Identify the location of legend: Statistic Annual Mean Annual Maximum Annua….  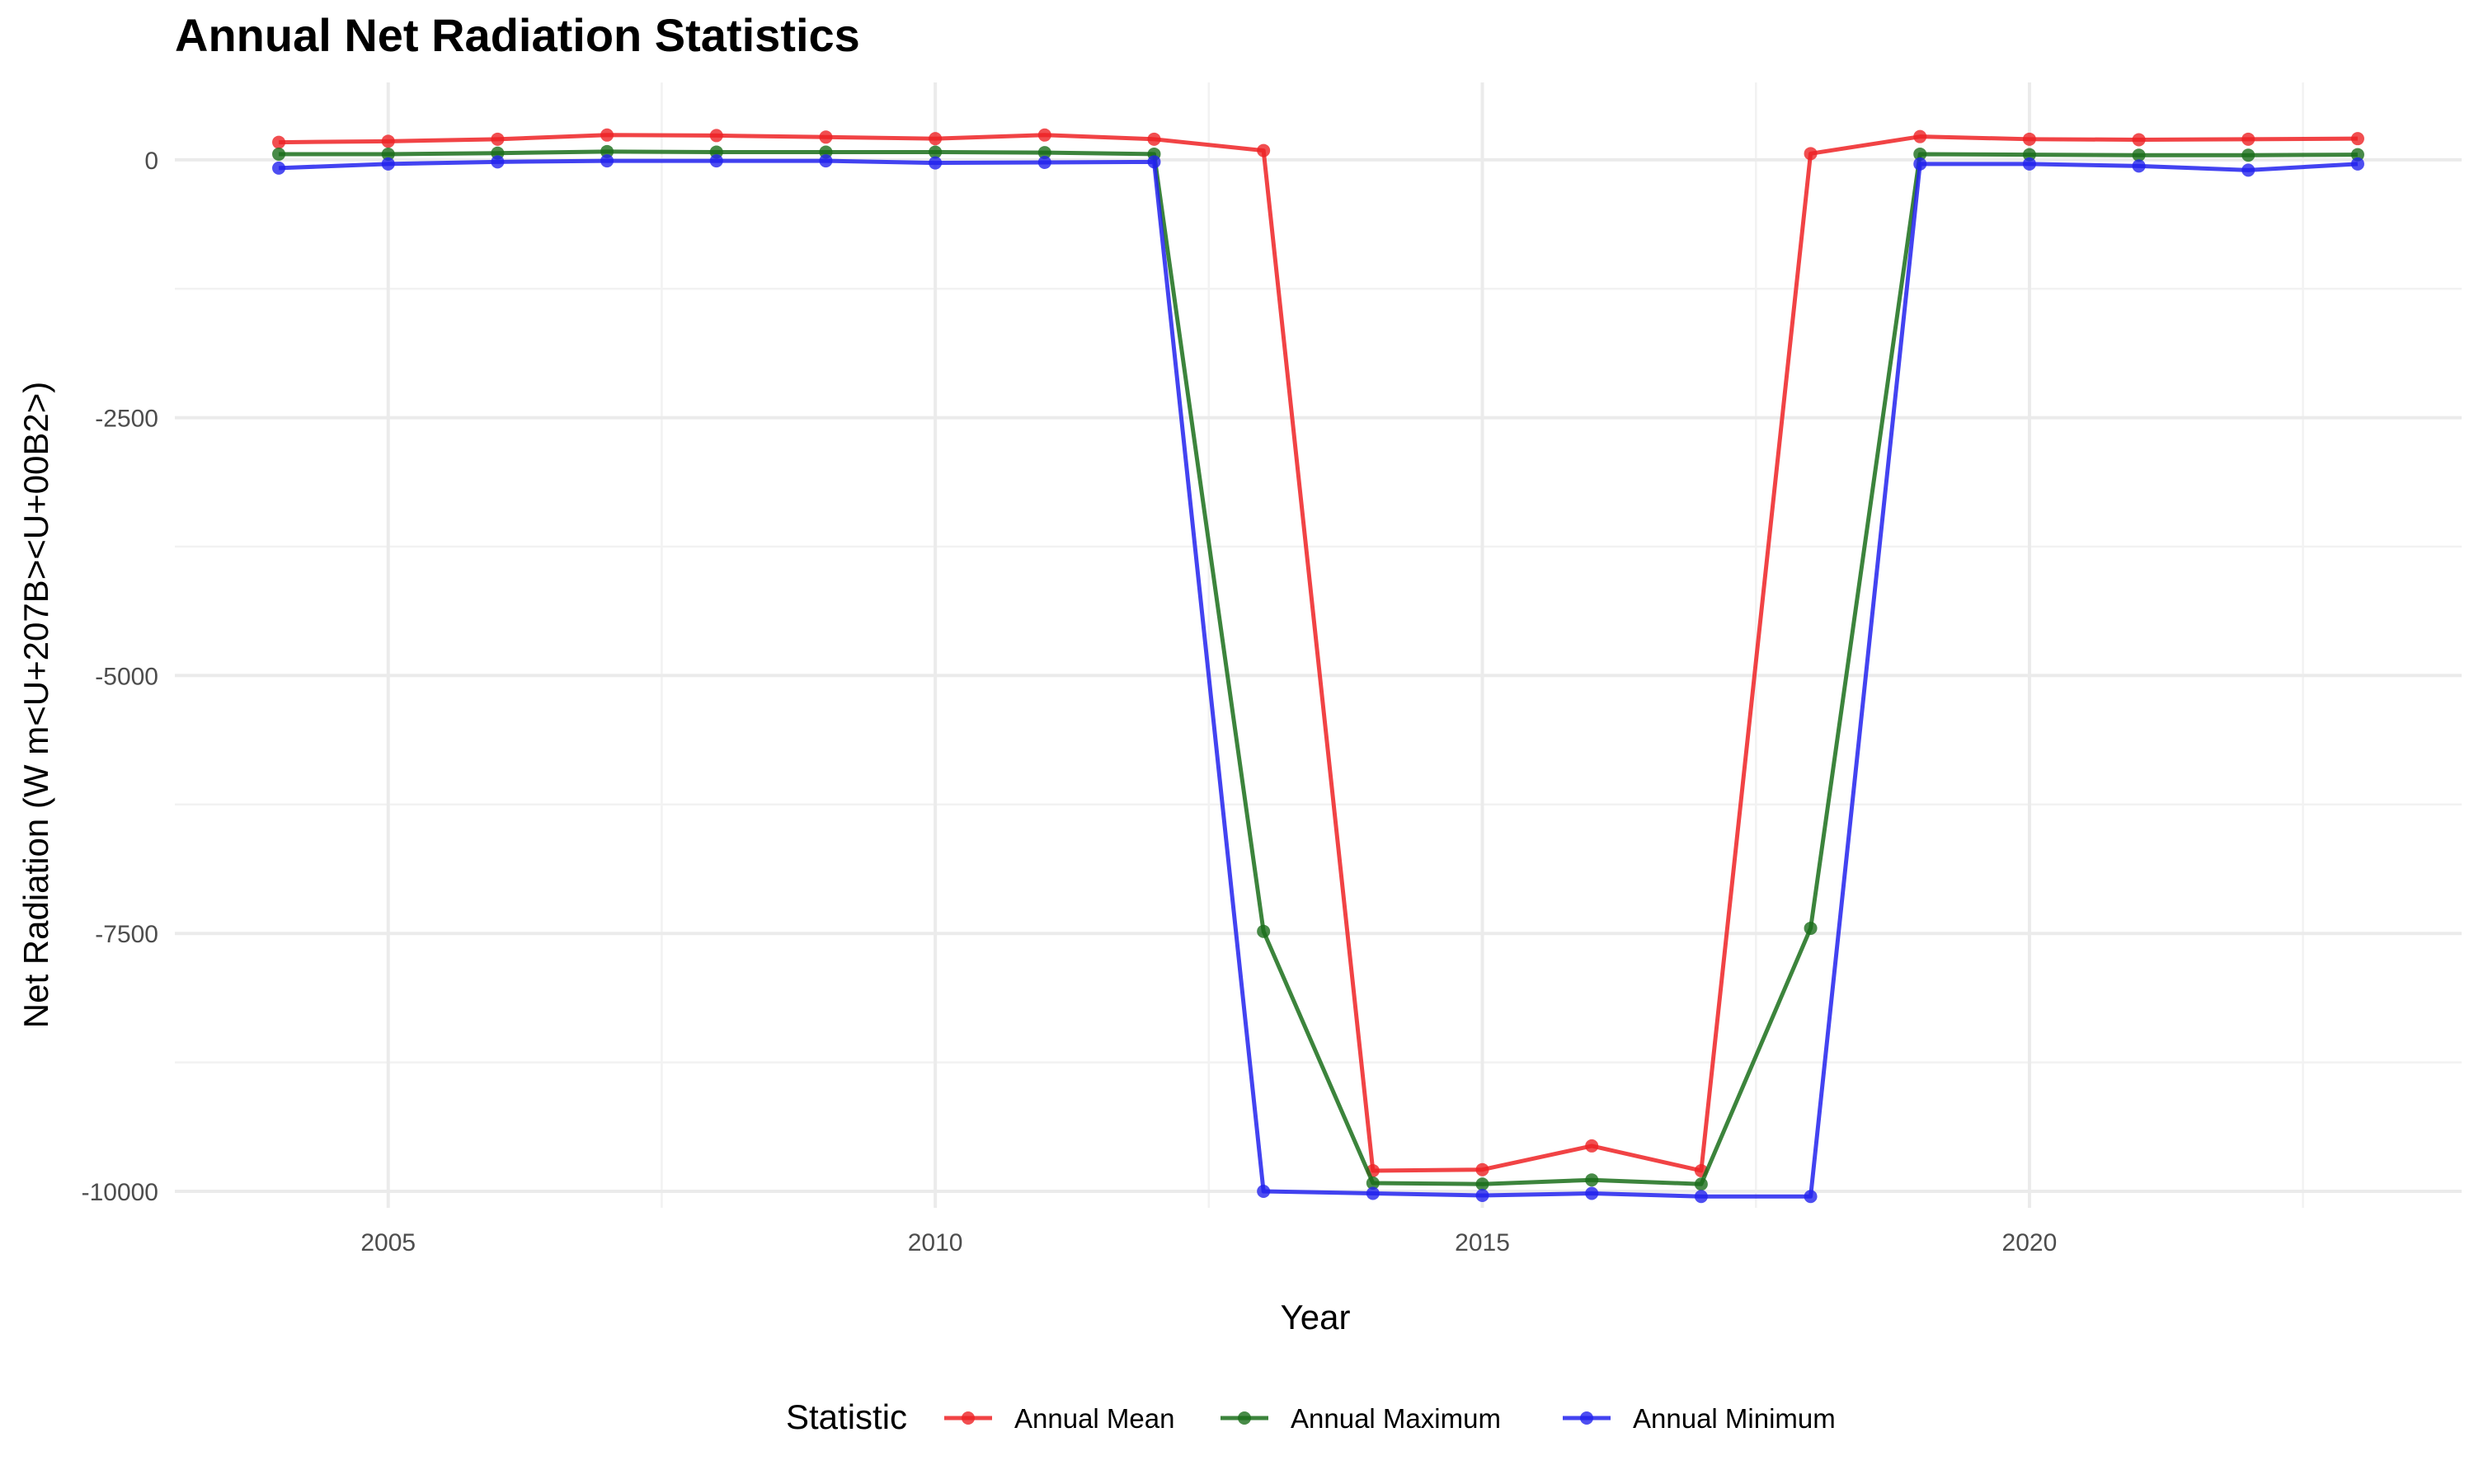
(1311, 1416).